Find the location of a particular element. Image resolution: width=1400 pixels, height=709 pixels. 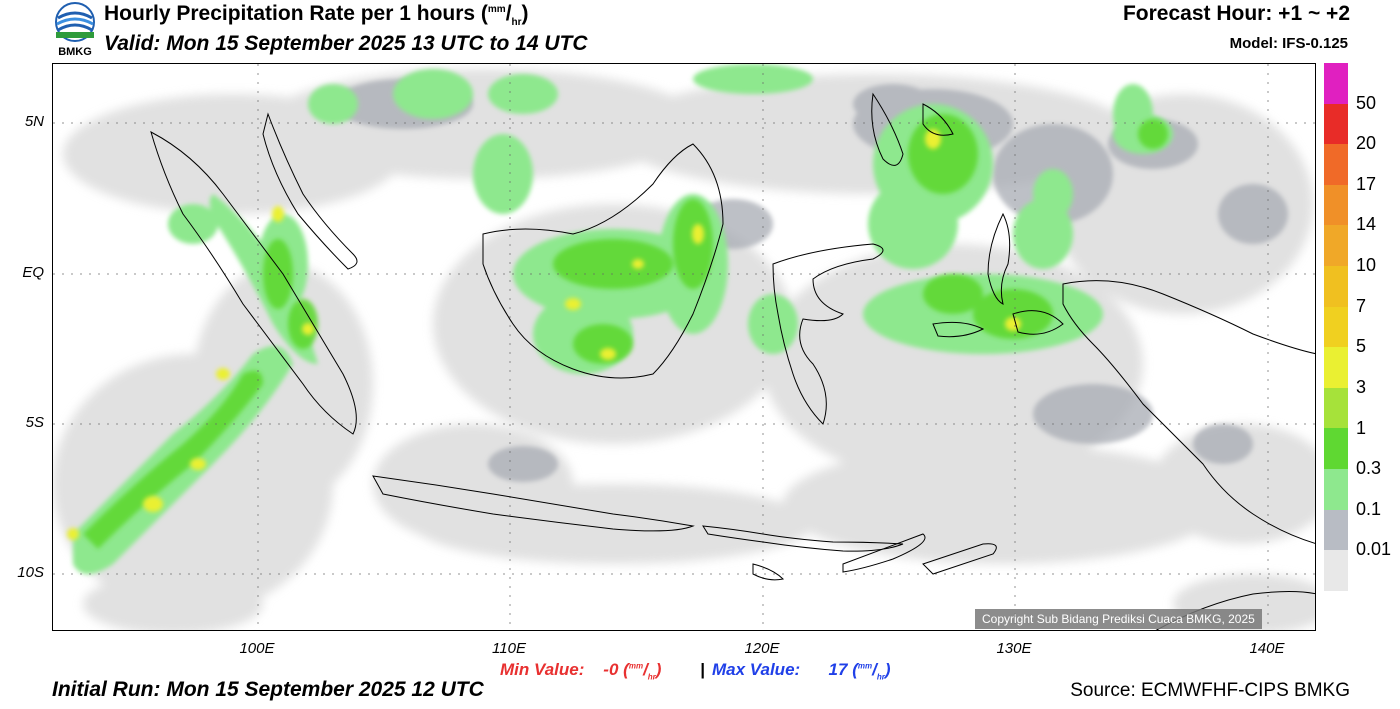

legend-label: 5 is located at coordinates (1361, 346).